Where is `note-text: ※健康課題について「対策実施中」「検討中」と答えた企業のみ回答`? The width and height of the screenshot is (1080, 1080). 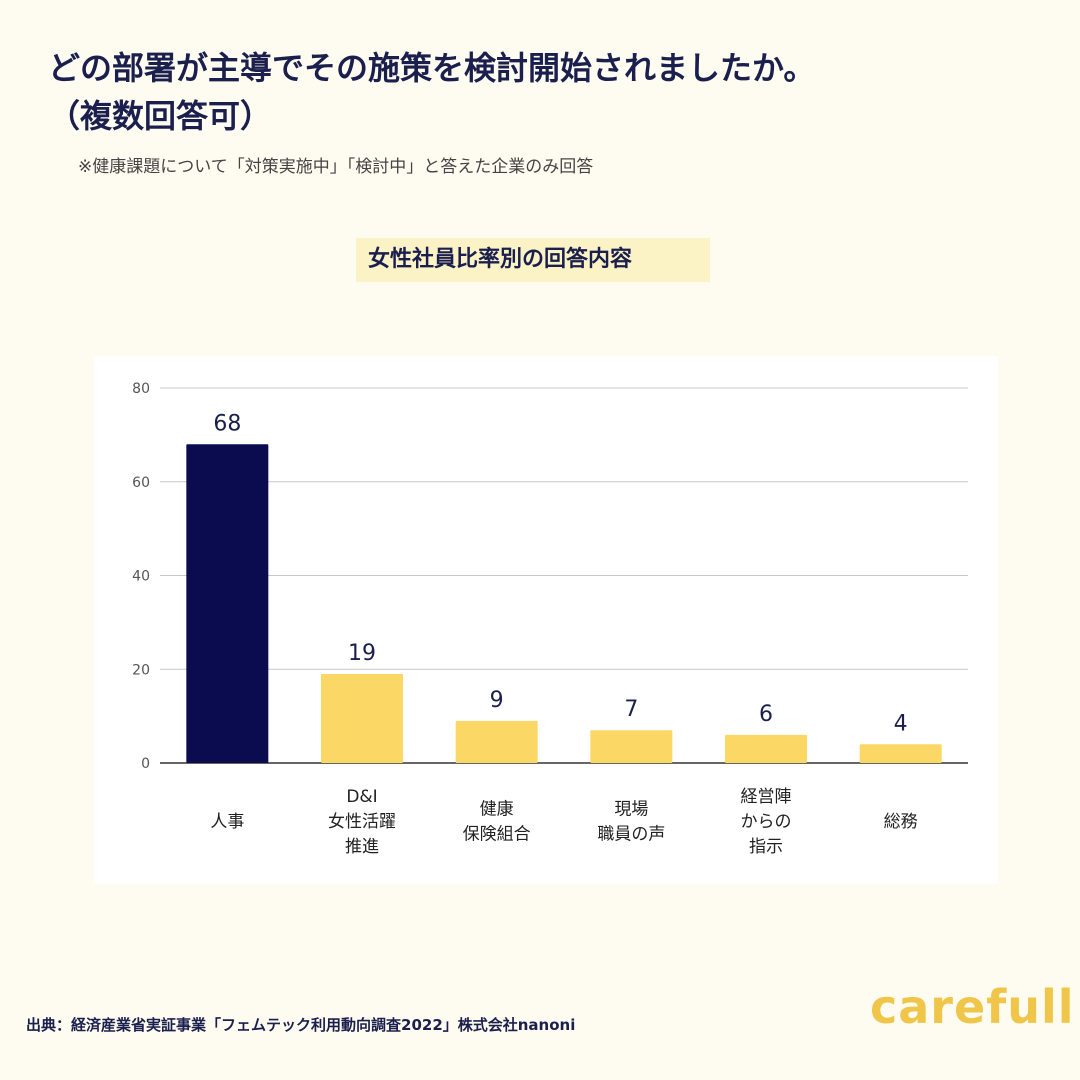 note-text: ※健康課題について「対策実施中」「検討中」と答えた企業のみ回答 is located at coordinates (336, 167).